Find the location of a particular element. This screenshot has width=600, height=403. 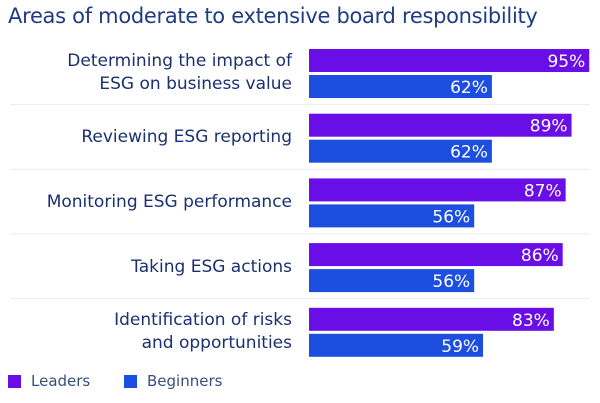

data-label: 86% is located at coordinates (540, 256).